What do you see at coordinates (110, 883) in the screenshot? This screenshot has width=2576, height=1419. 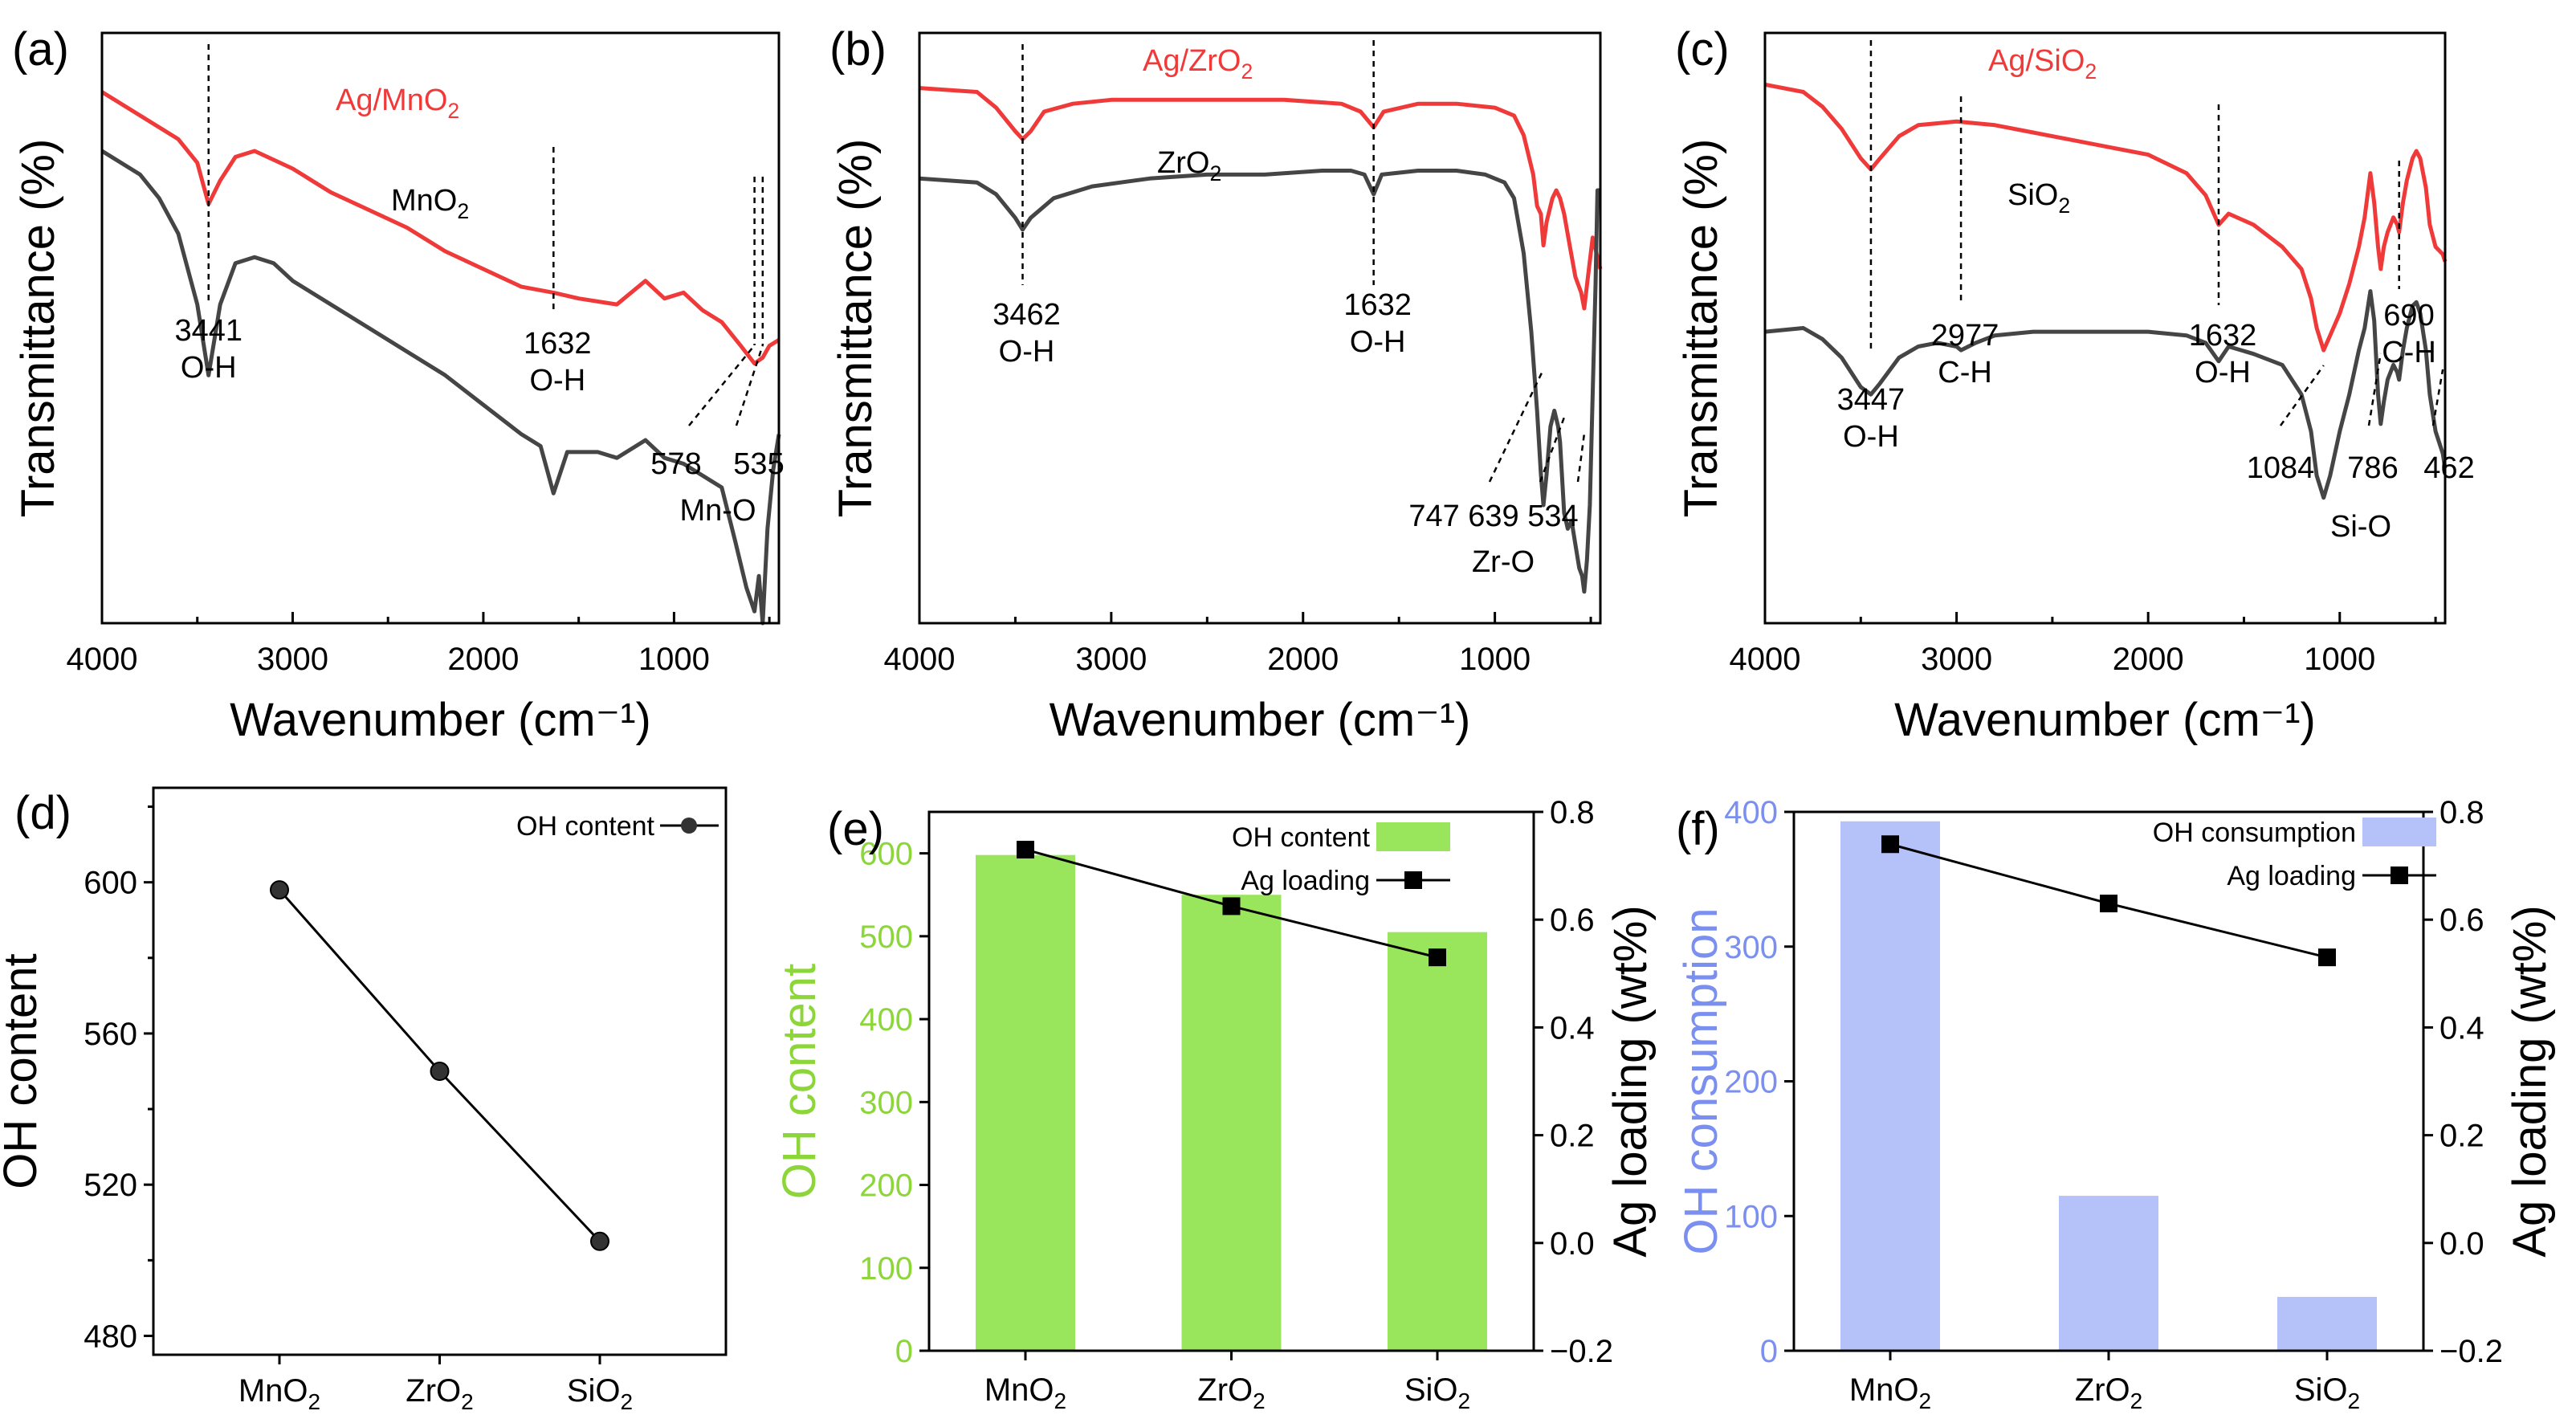 I see `y-tick-label: 600` at bounding box center [110, 883].